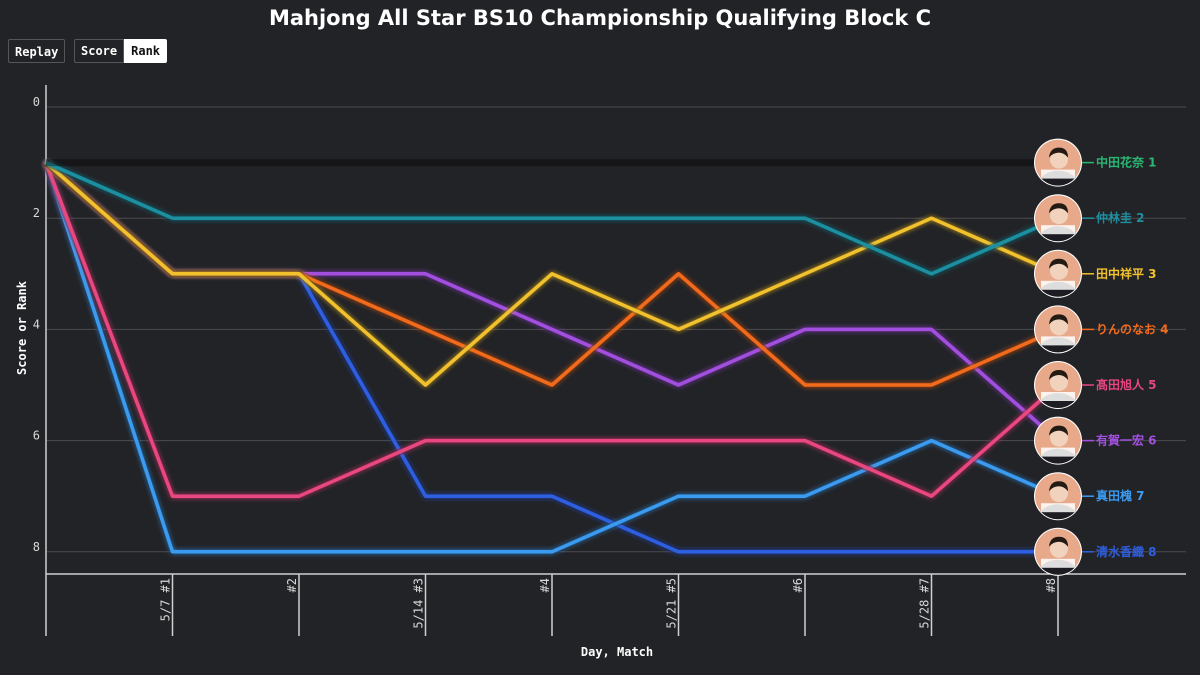  What do you see at coordinates (36, 547) in the screenshot?
I see `y-tick-label: 8` at bounding box center [36, 547].